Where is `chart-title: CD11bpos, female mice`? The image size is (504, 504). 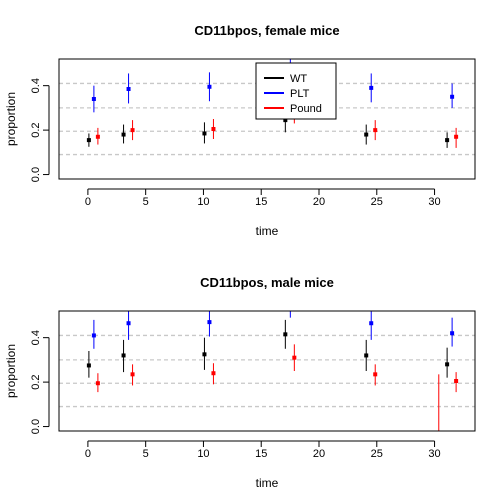
chart-title: CD11bpos, female mice is located at coordinates (266, 30).